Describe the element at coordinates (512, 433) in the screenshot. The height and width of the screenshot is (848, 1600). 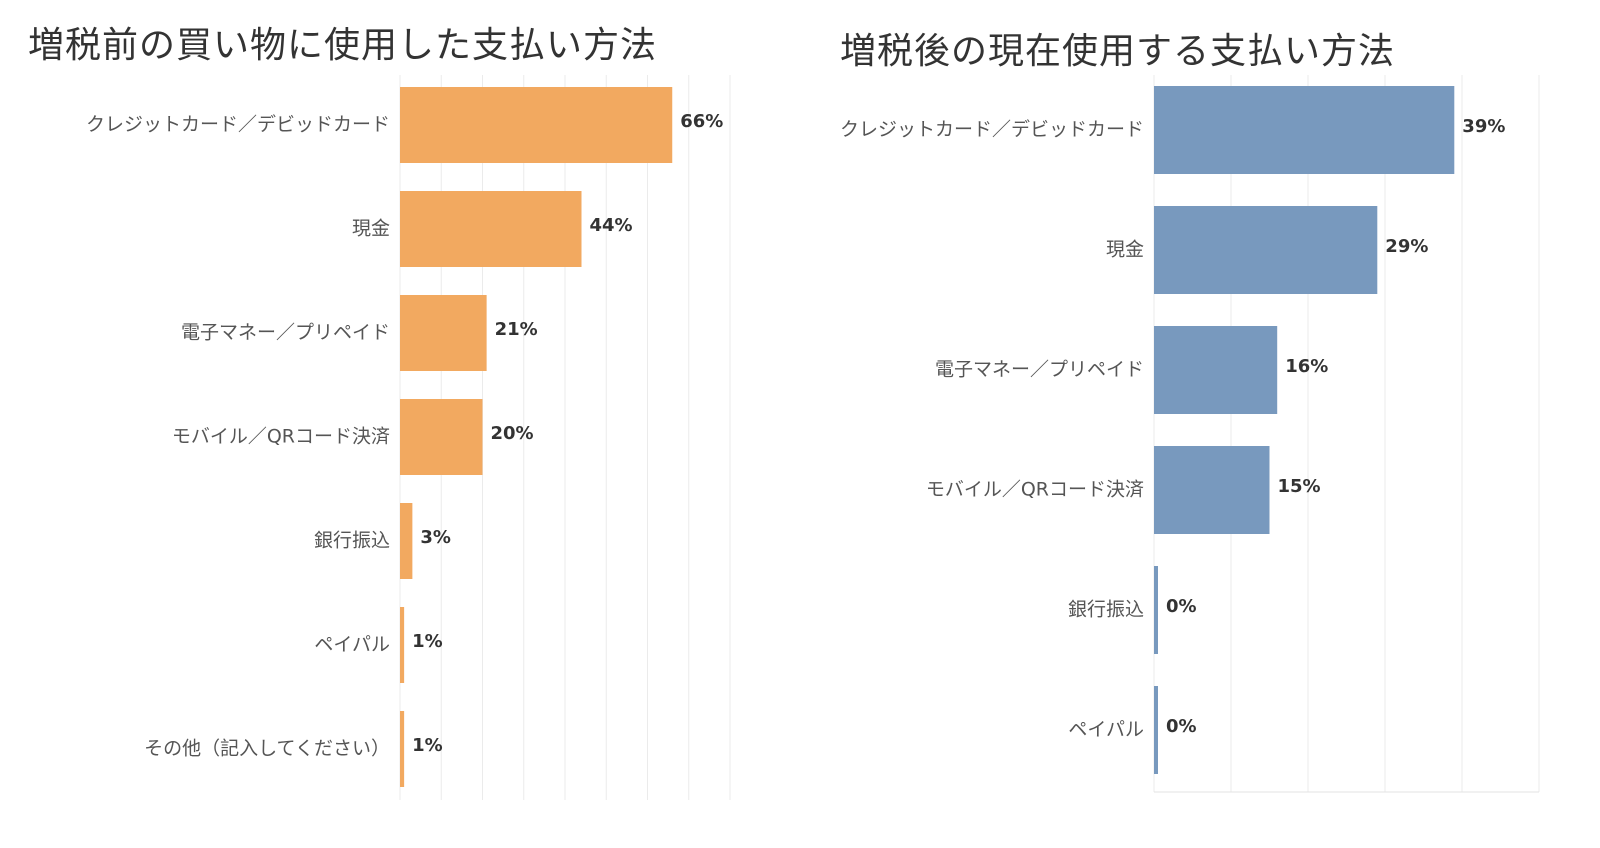
I see `data-label: 20%` at that location.